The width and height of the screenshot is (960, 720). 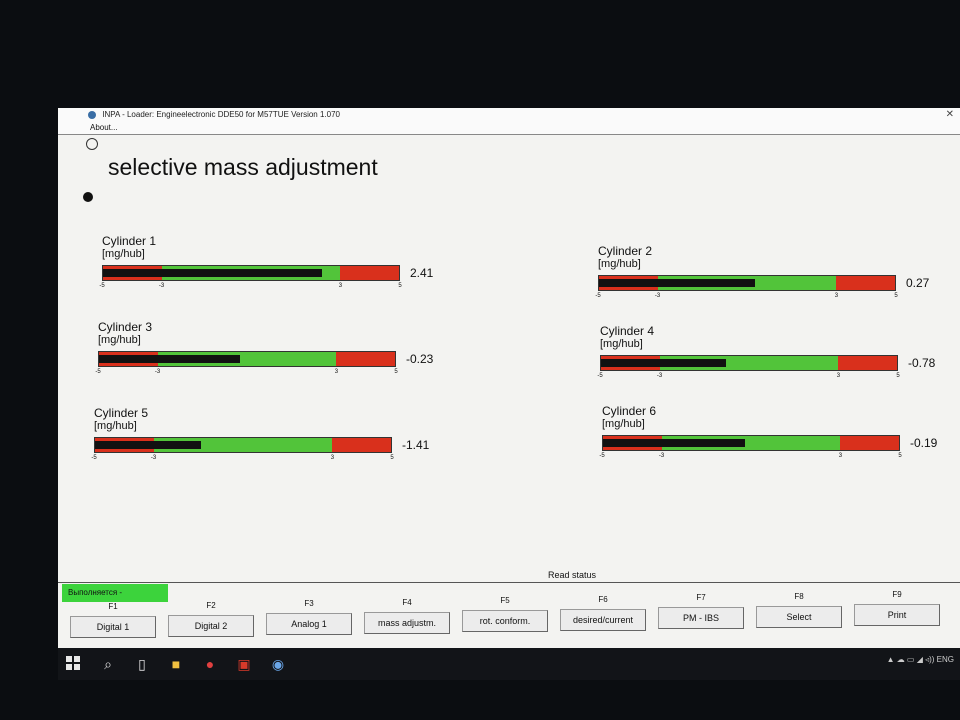 What do you see at coordinates (176, 664) in the screenshot?
I see `file-explorer-icon: ■` at bounding box center [176, 664].